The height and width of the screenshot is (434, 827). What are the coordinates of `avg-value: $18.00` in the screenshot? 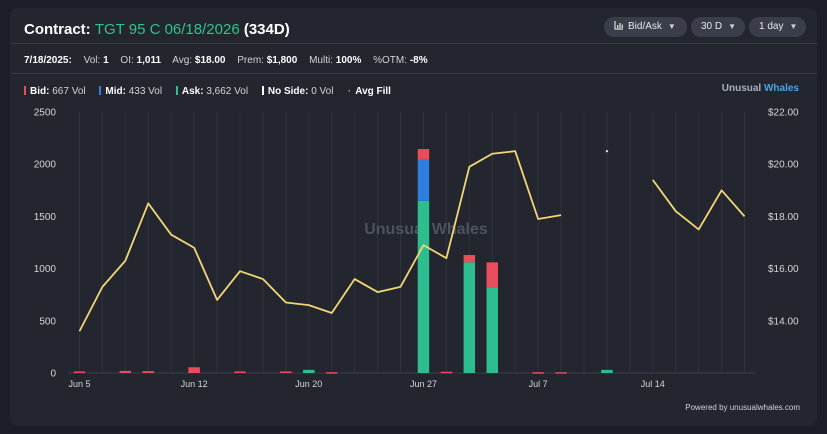 It's located at (210, 60).